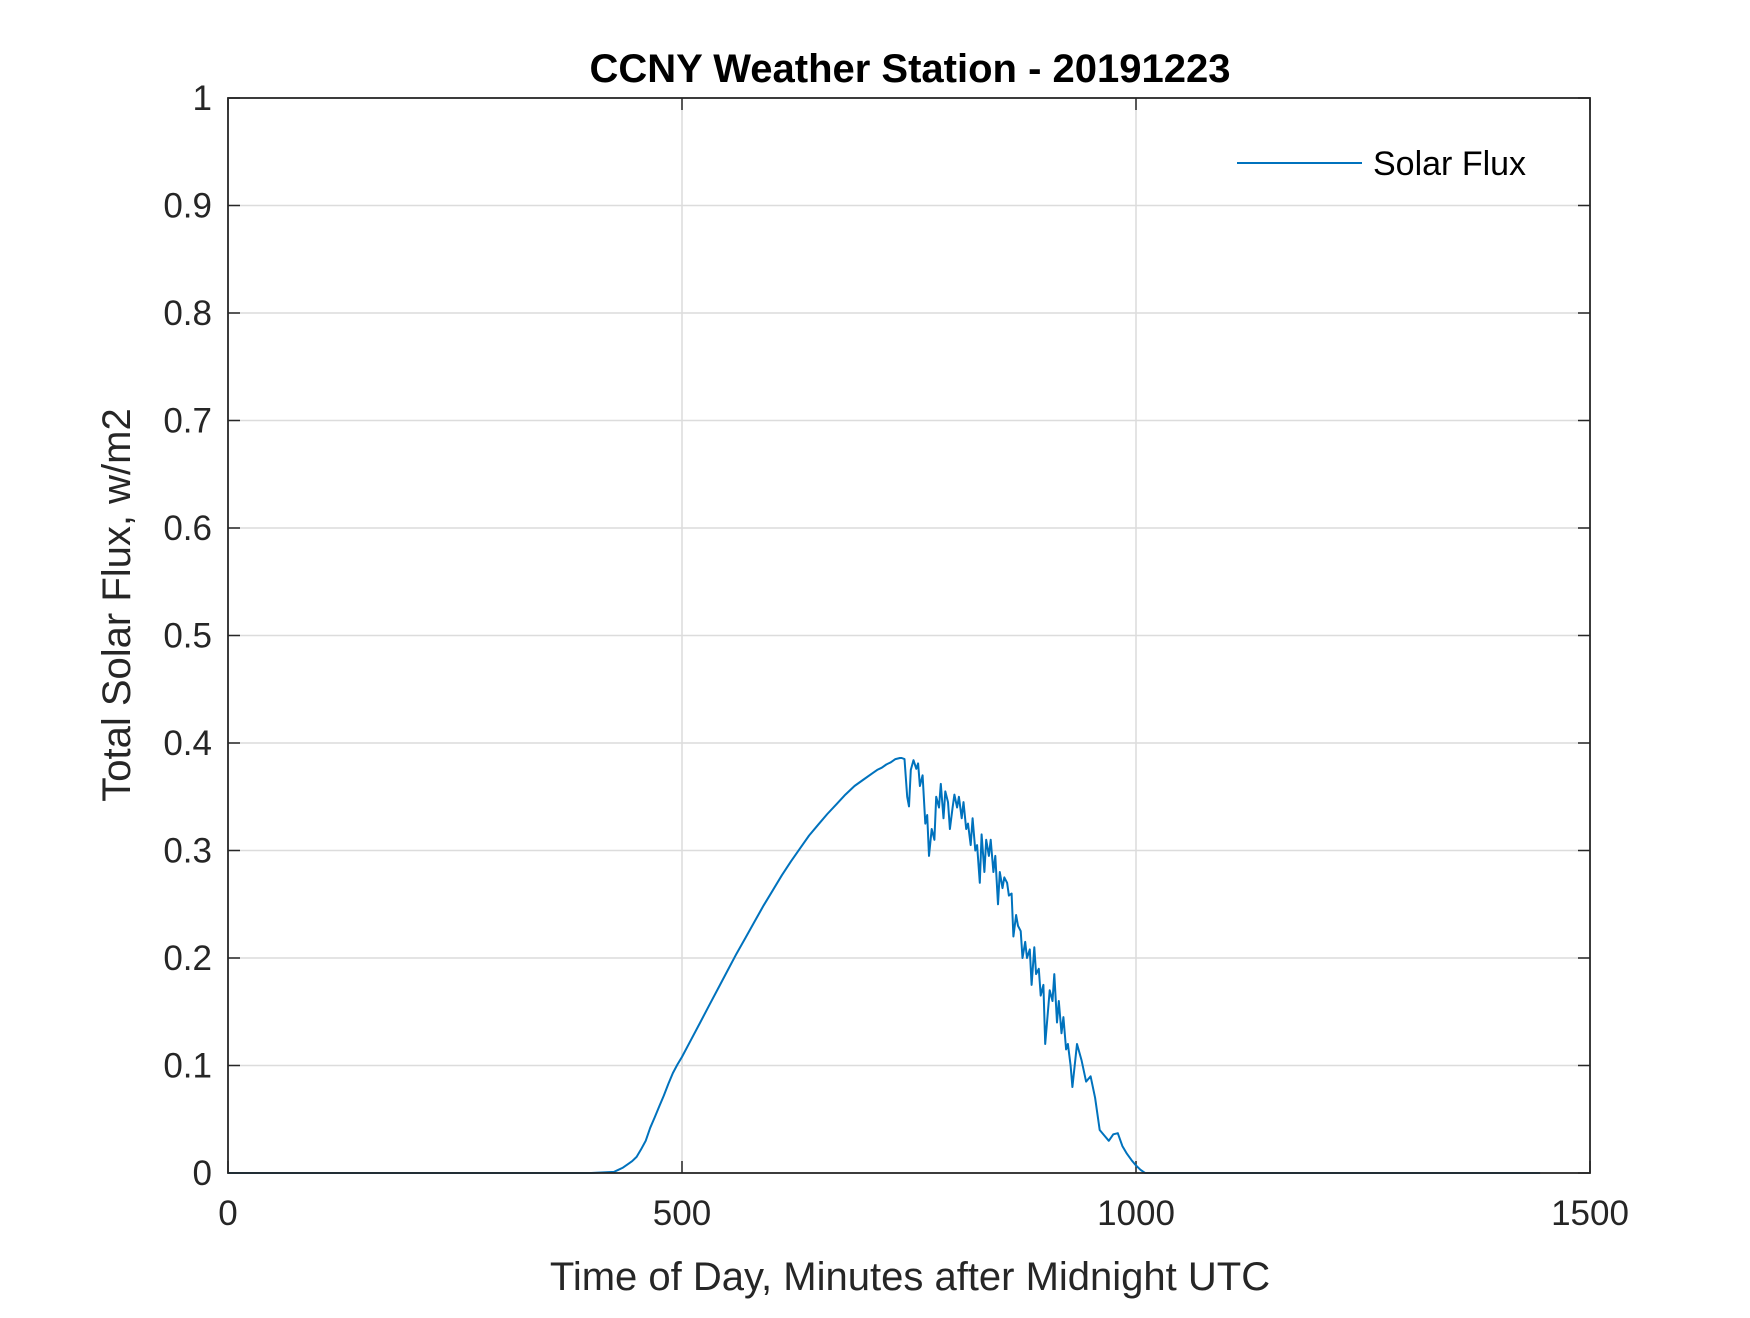 Image resolution: width=1750 pixels, height=1318 pixels. I want to click on y-tick-label: 0.7, so click(187, 421).